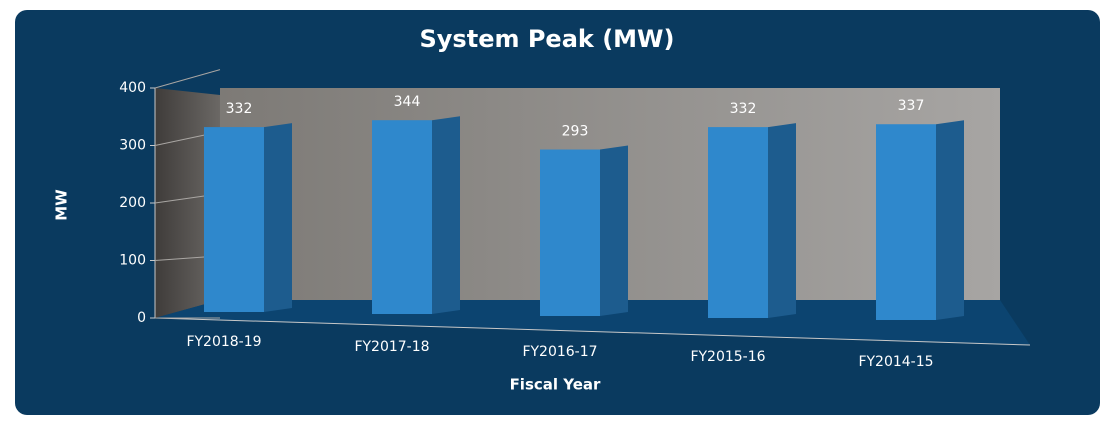 This screenshot has width=1105, height=421. What do you see at coordinates (132, 261) in the screenshot?
I see `y-tick-label: 100` at bounding box center [132, 261].